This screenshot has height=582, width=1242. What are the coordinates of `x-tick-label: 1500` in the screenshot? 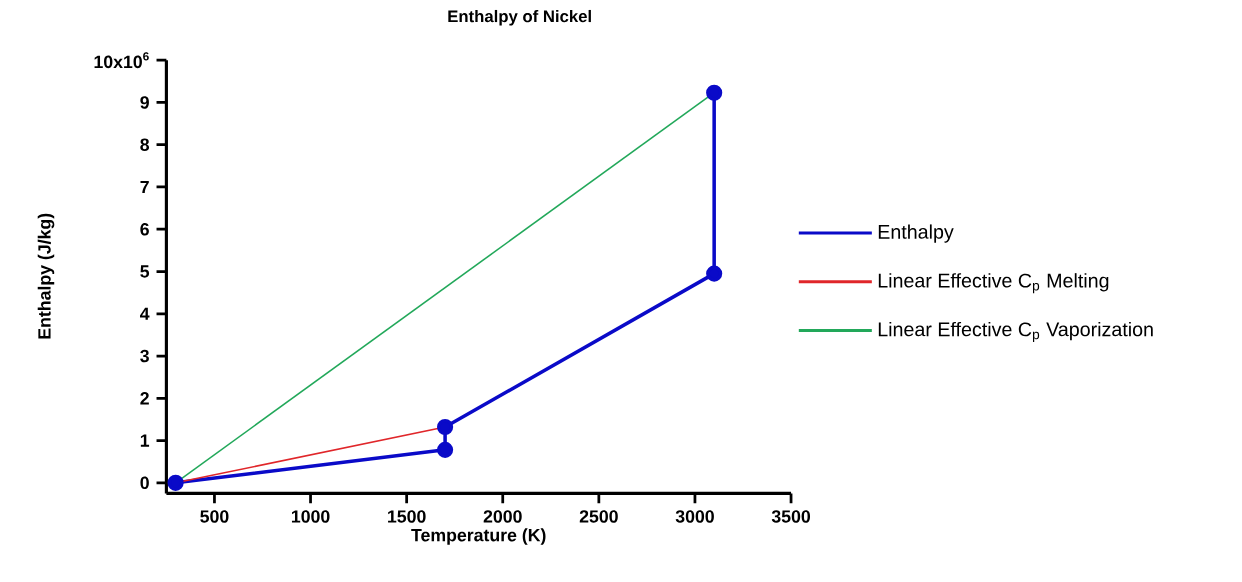 It's located at (407, 516).